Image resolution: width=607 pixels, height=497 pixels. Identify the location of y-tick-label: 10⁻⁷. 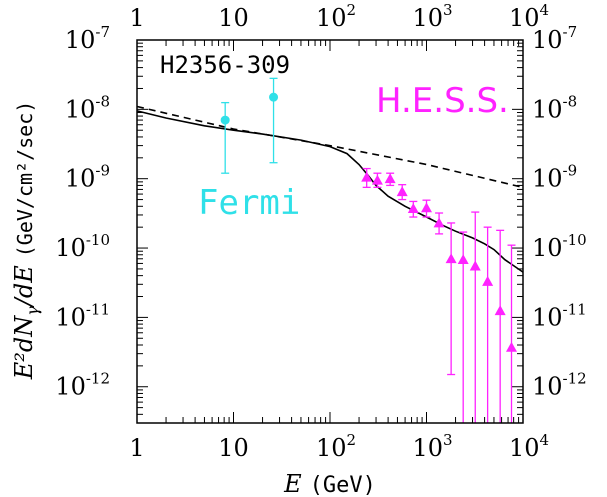
(87, 38).